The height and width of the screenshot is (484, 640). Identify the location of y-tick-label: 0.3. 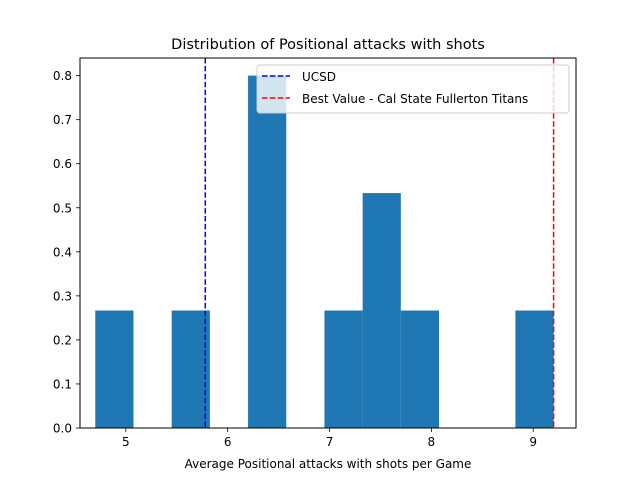
(62, 296).